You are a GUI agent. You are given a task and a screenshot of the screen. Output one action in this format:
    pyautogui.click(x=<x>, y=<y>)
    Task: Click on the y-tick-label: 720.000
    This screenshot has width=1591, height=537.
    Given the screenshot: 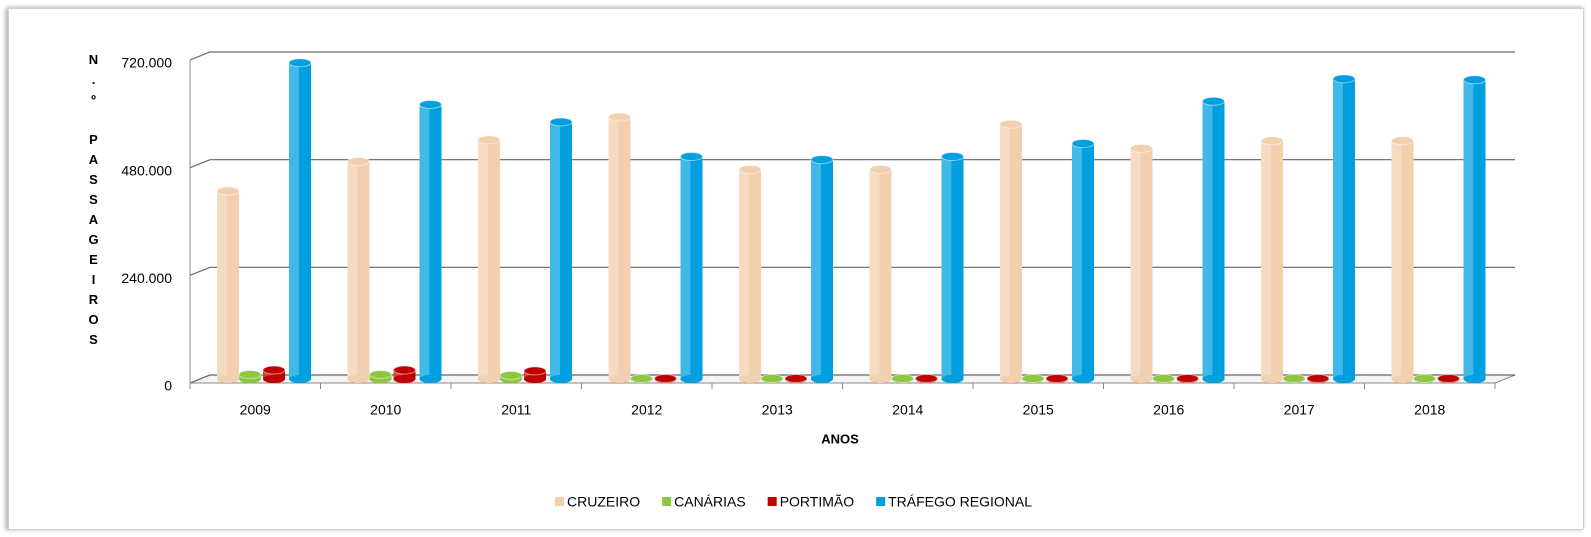 What is the action you would take?
    pyautogui.click(x=146, y=63)
    